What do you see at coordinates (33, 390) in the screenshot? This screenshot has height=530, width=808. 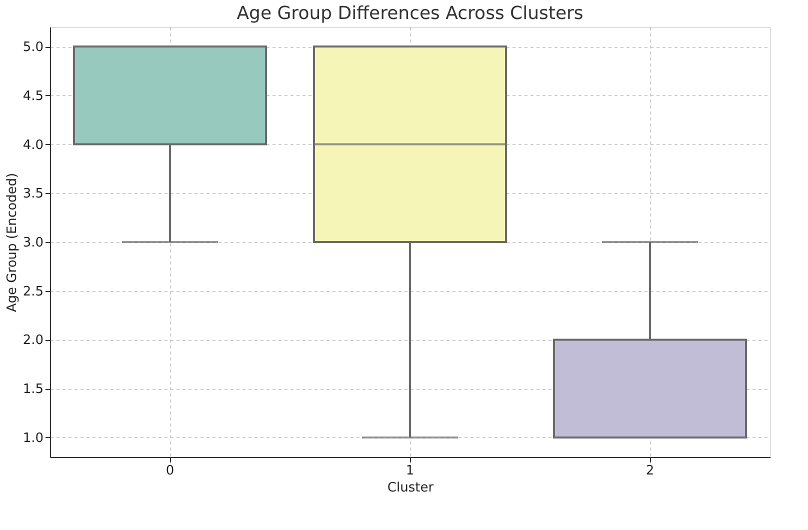 I see `y-tick-label: 1.5` at bounding box center [33, 390].